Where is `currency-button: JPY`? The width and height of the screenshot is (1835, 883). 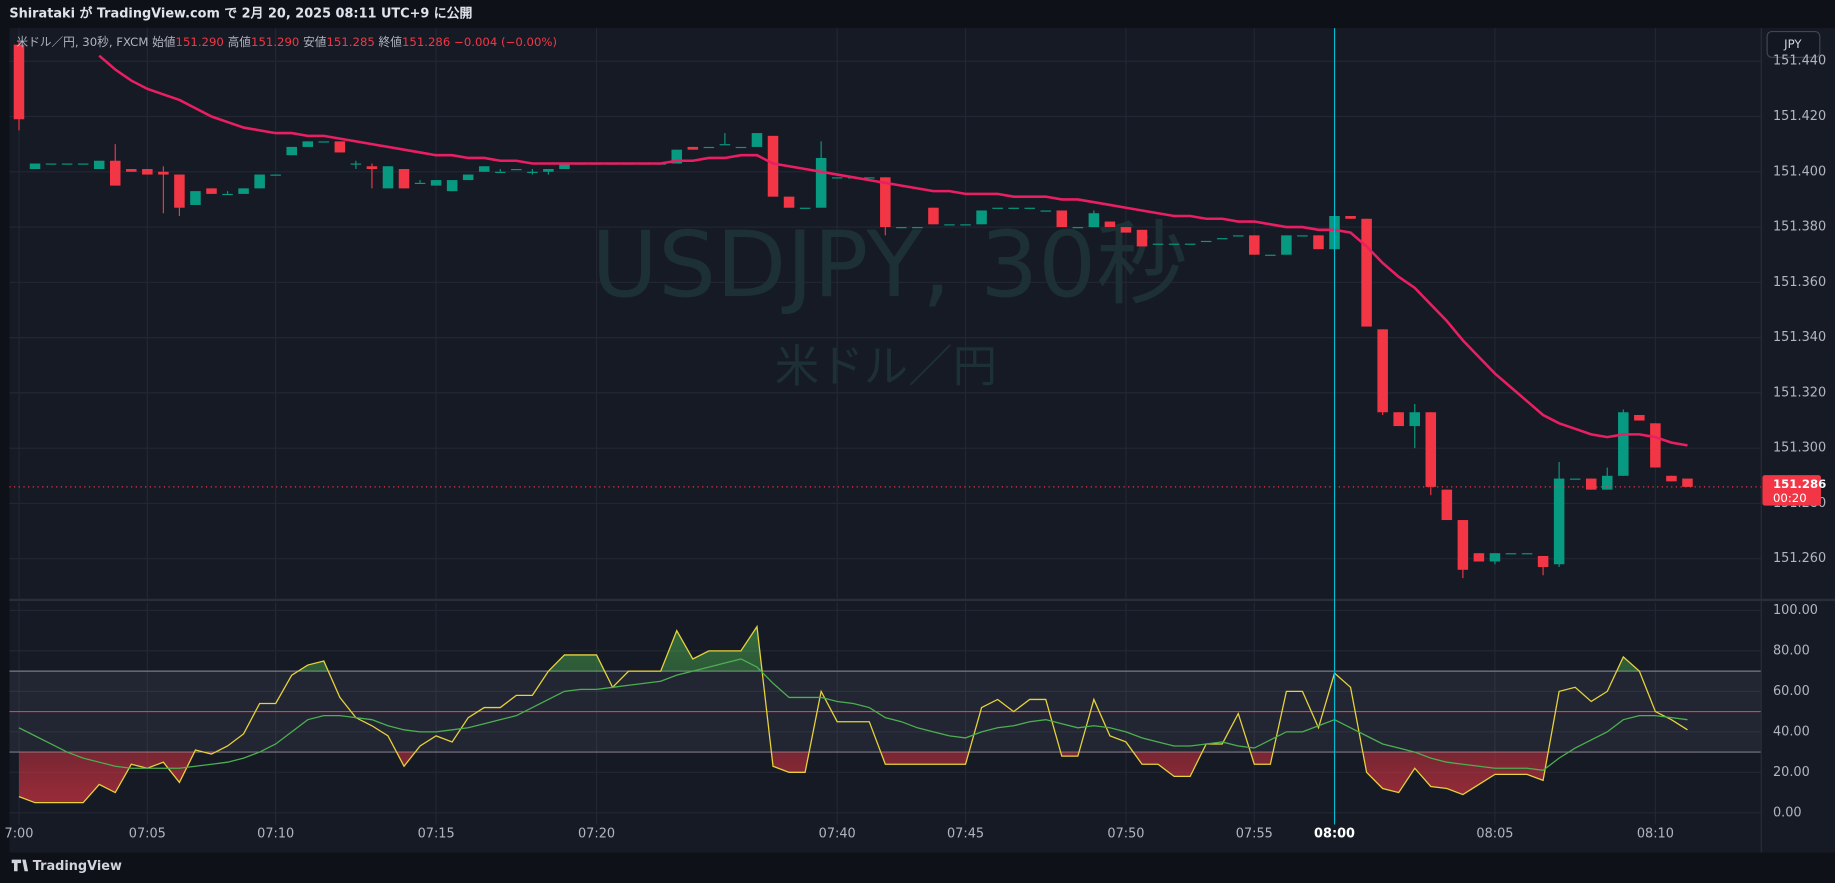
currency-button: JPY is located at coordinates (1793, 44).